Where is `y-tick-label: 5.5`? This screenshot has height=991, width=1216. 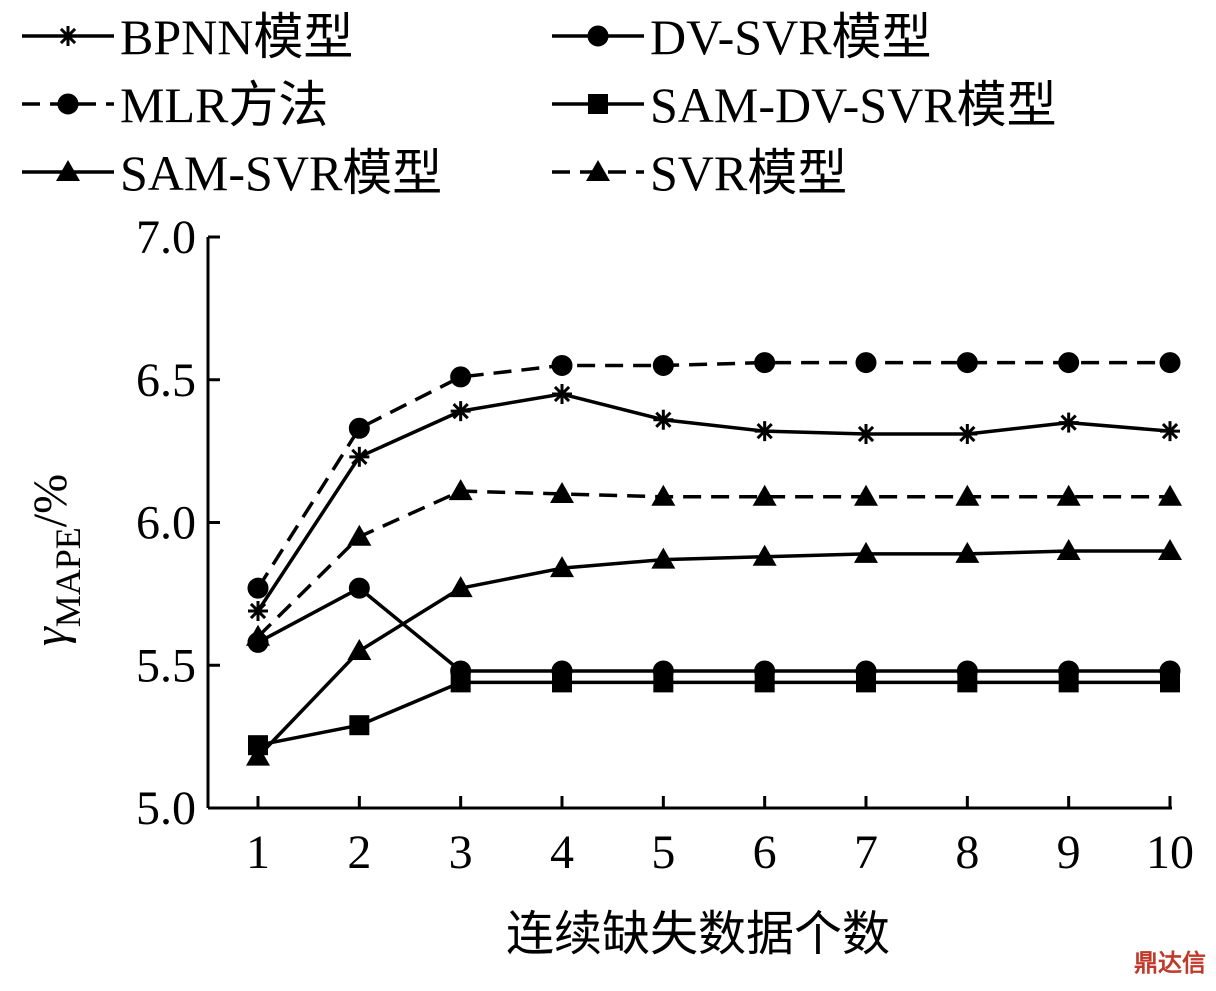
y-tick-label: 5.5 is located at coordinates (166, 665).